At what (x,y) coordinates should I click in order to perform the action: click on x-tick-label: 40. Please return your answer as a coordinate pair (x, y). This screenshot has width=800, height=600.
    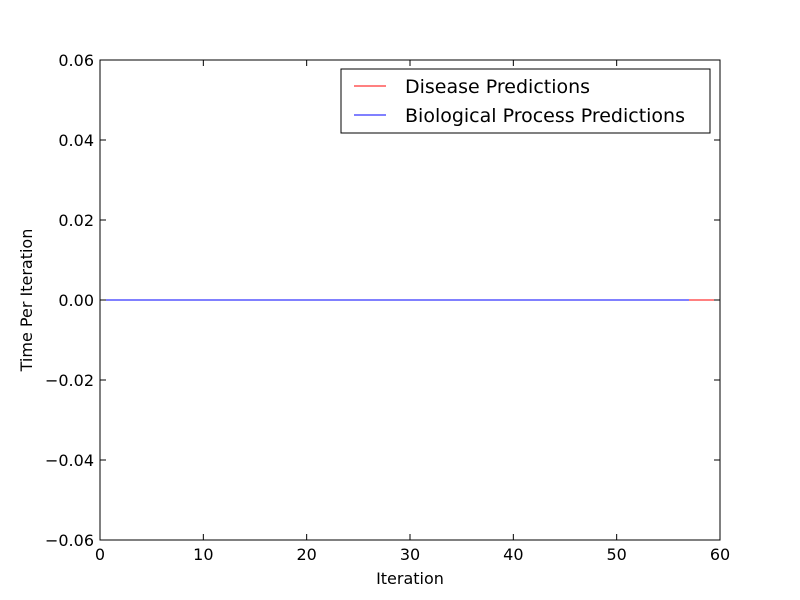
    Looking at the image, I should click on (513, 554).